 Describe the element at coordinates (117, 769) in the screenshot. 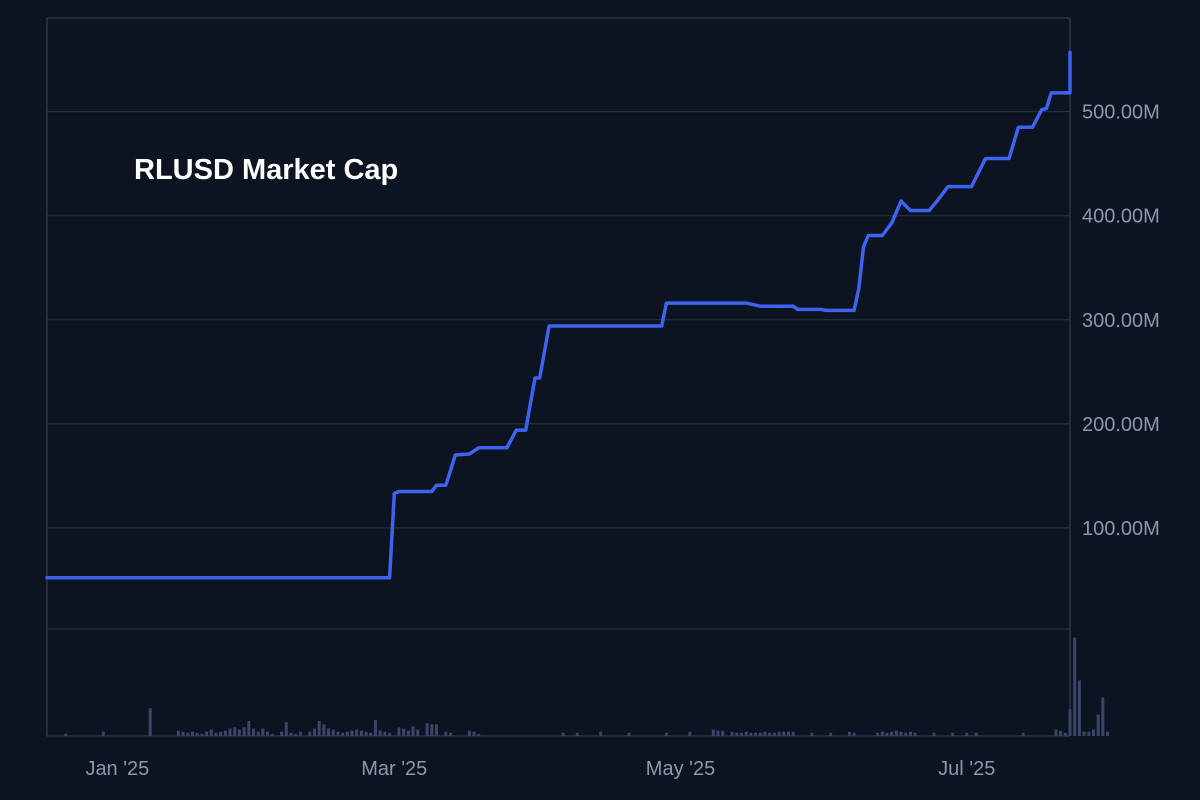

I see `x-tick-label-0: Jan '25` at that location.